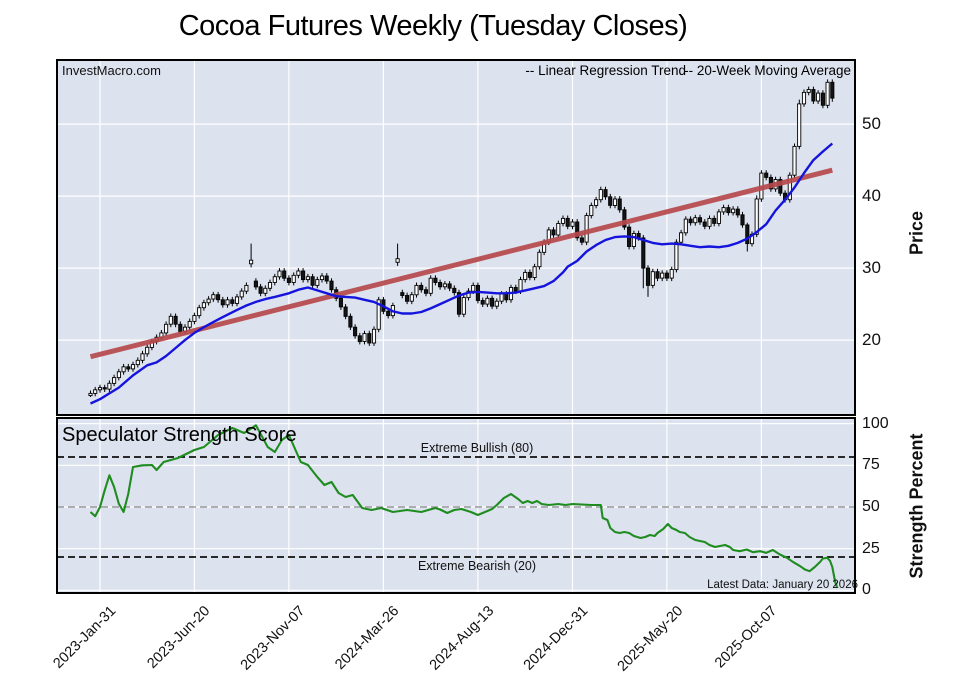  Describe the element at coordinates (477, 566) in the screenshot. I see `extreme-bearish-label: Extreme Bearish (20)` at that location.